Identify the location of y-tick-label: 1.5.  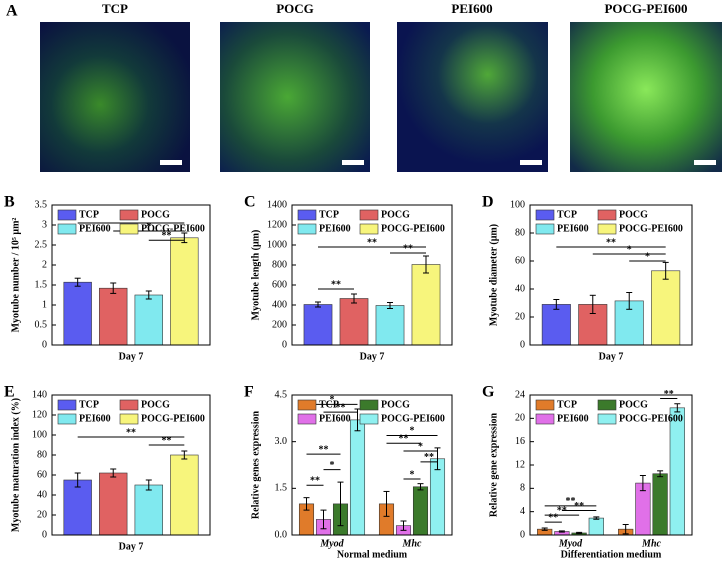
(41, 284).